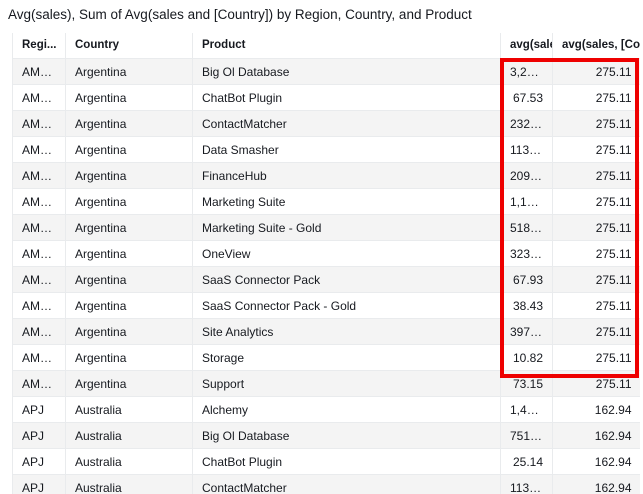 The width and height of the screenshot is (643, 494). What do you see at coordinates (526, 279) in the screenshot?
I see `table-cell: 67.93` at bounding box center [526, 279].